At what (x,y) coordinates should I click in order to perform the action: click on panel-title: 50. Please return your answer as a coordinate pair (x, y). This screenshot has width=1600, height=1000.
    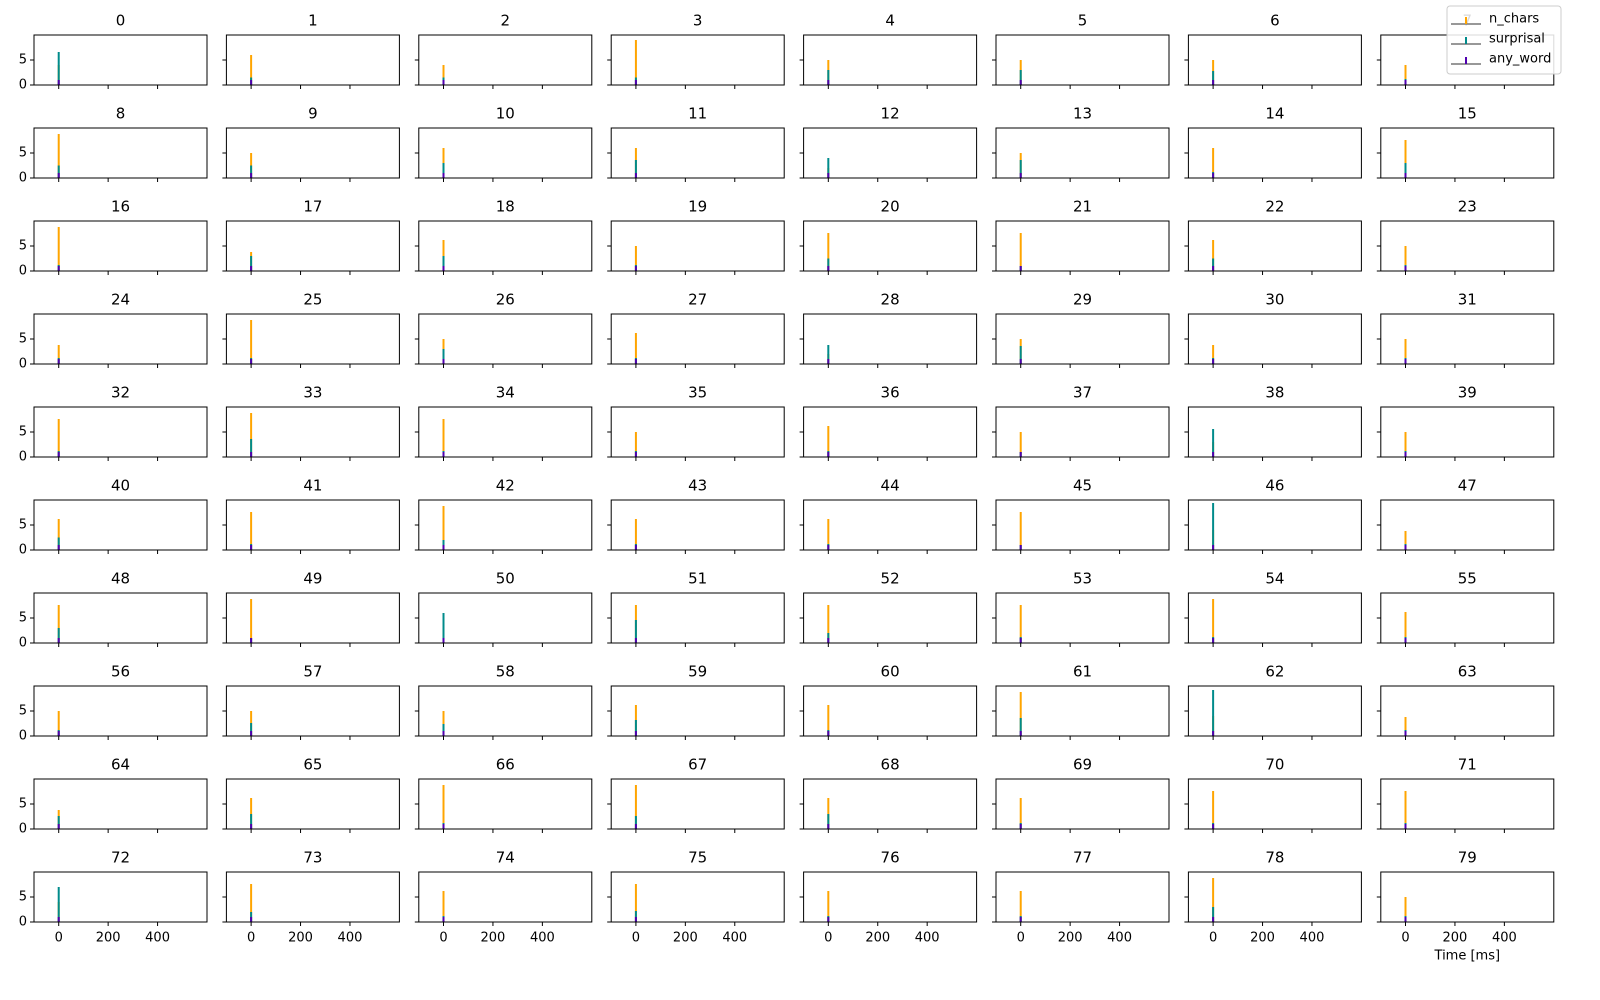
    Looking at the image, I should click on (505, 579).